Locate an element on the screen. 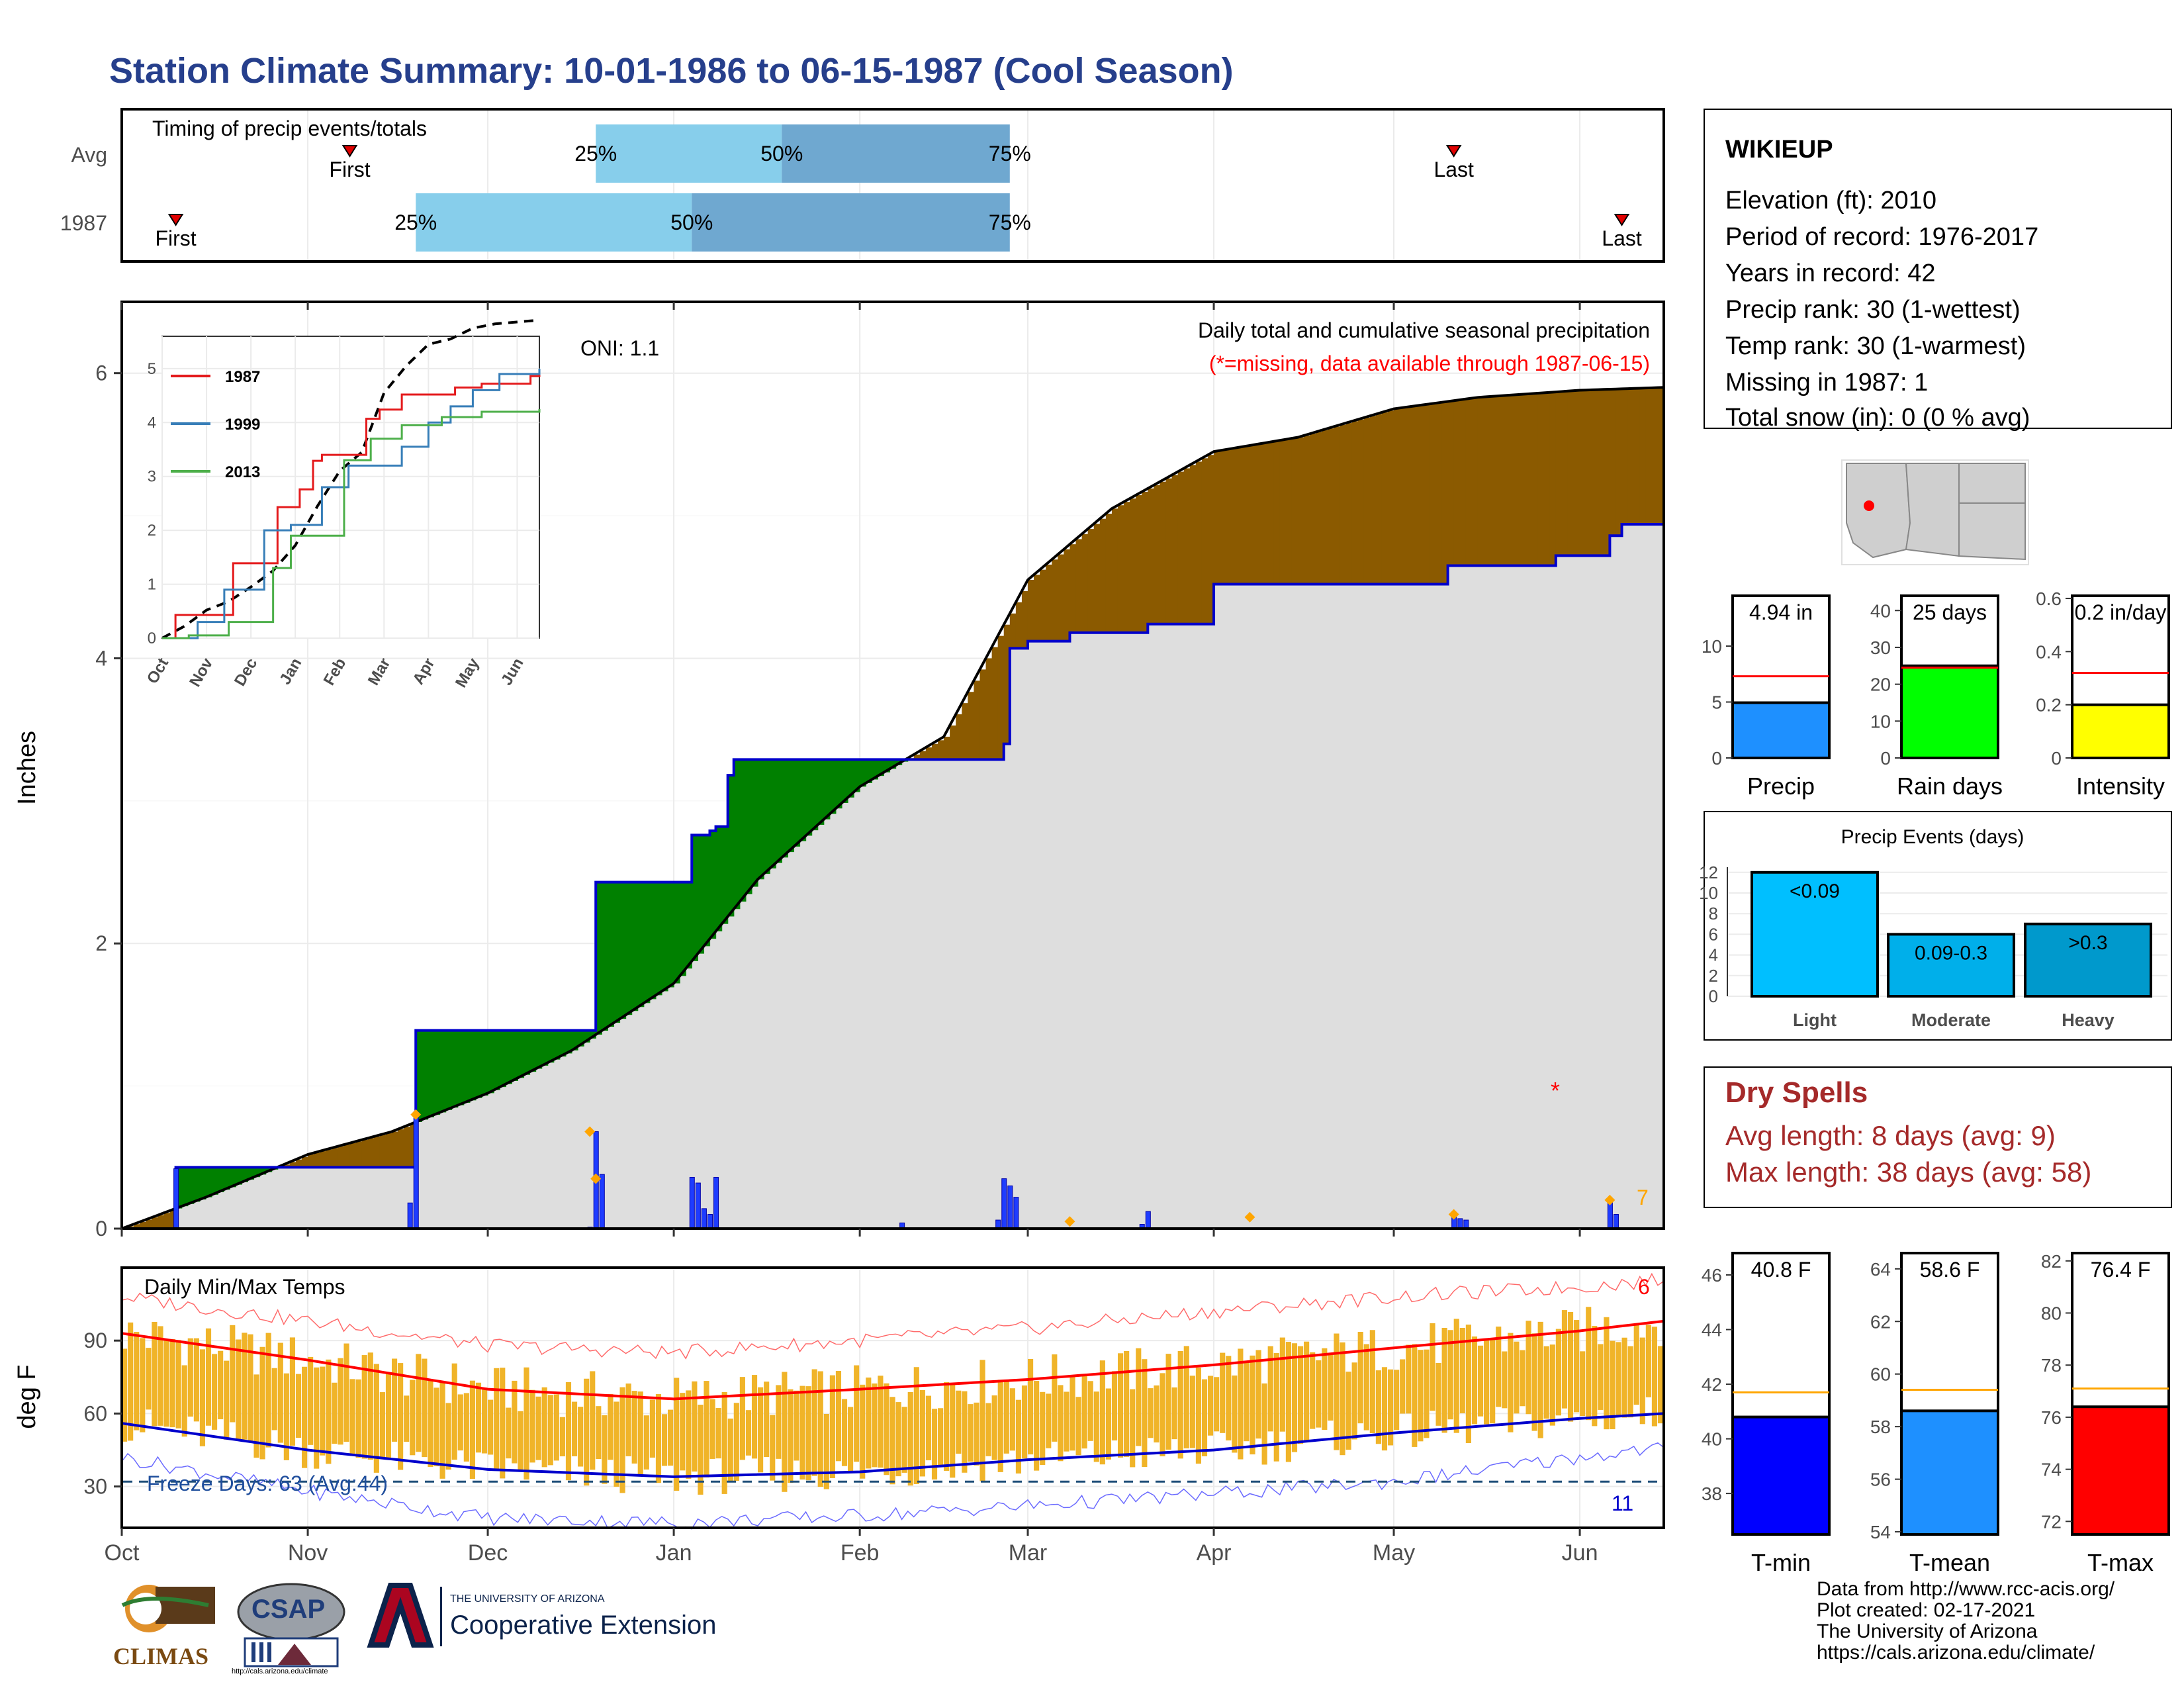 The width and height of the screenshot is (2184, 1688). precip-ytick-label: 0 is located at coordinates (101, 1229).